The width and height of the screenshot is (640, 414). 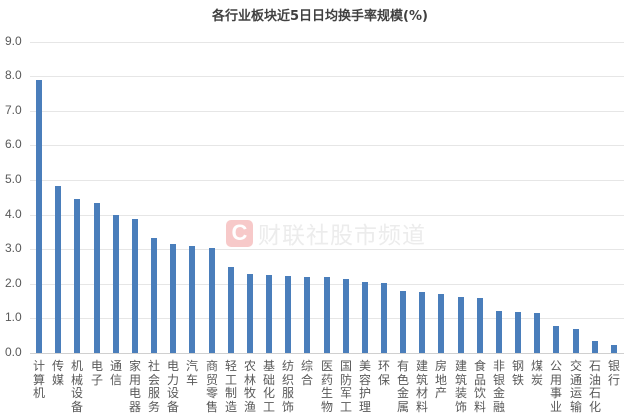 What do you see at coordinates (57, 373) in the screenshot?
I see `x-tick-label: 传媒` at bounding box center [57, 373].